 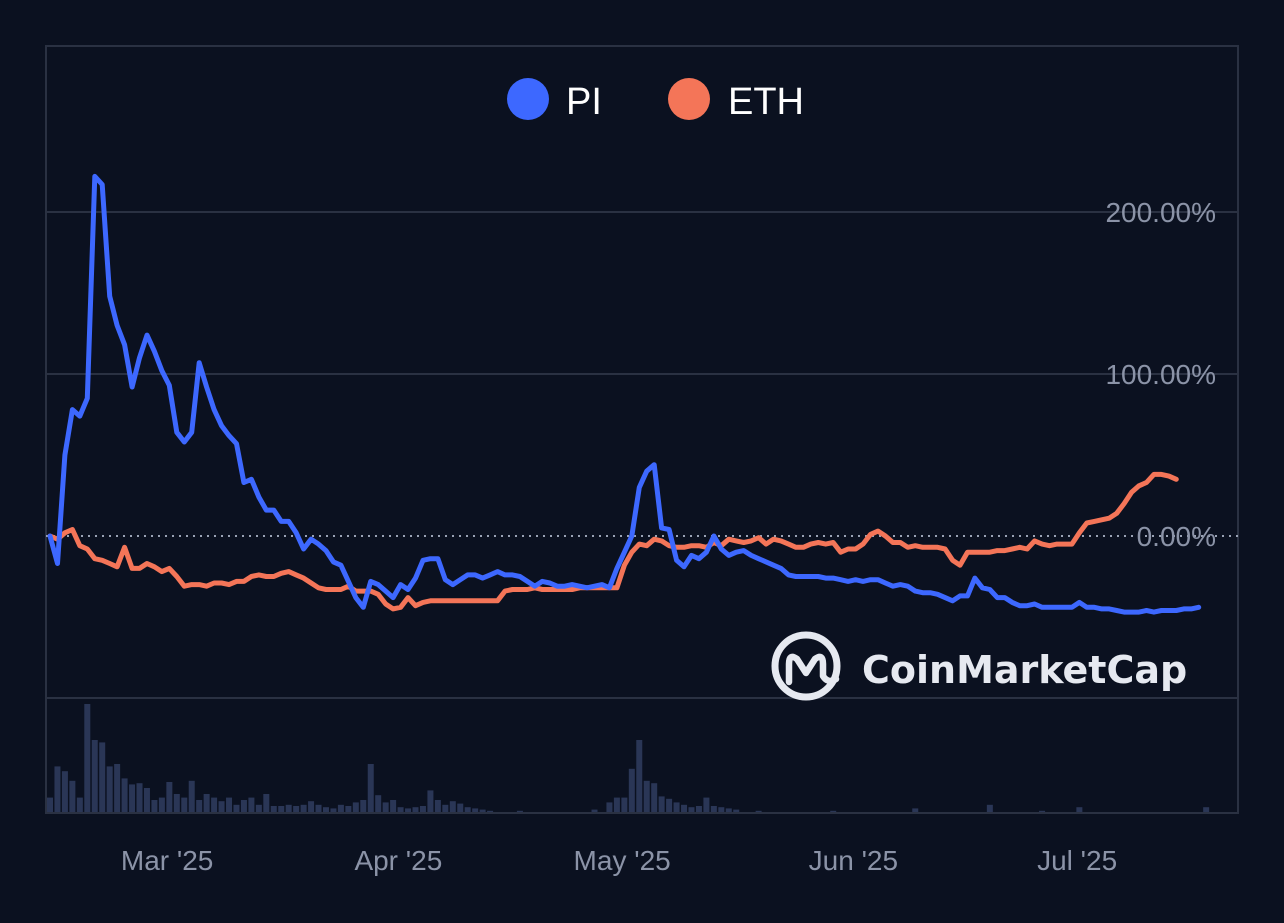 What do you see at coordinates (1176, 536) in the screenshot?
I see `y-tick-label: 0.00%` at bounding box center [1176, 536].